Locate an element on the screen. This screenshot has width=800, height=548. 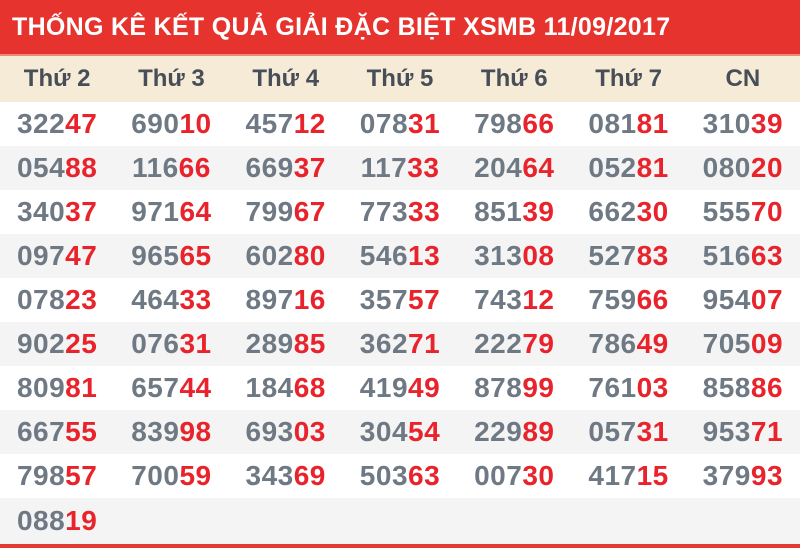
result-number: 66755 is located at coordinates (57, 432).